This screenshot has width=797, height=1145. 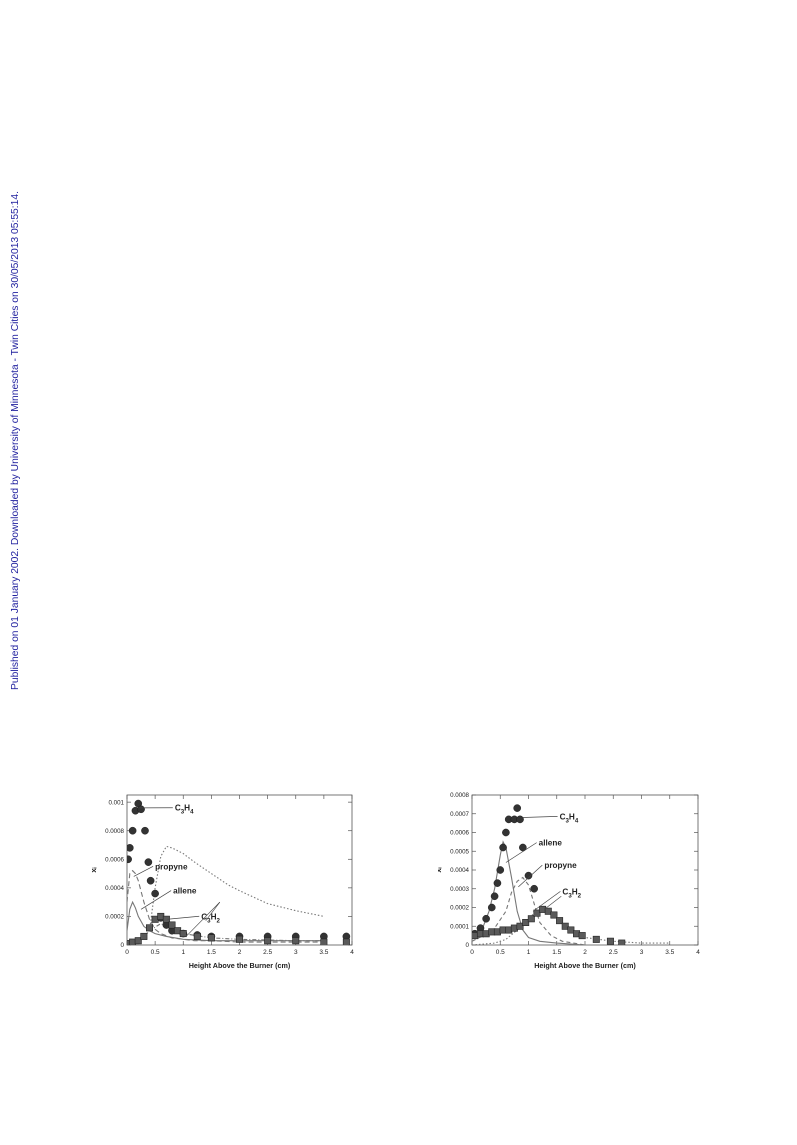 What do you see at coordinates (459, 889) in the screenshot?
I see `y-tick-label: 0.0003` at bounding box center [459, 889].